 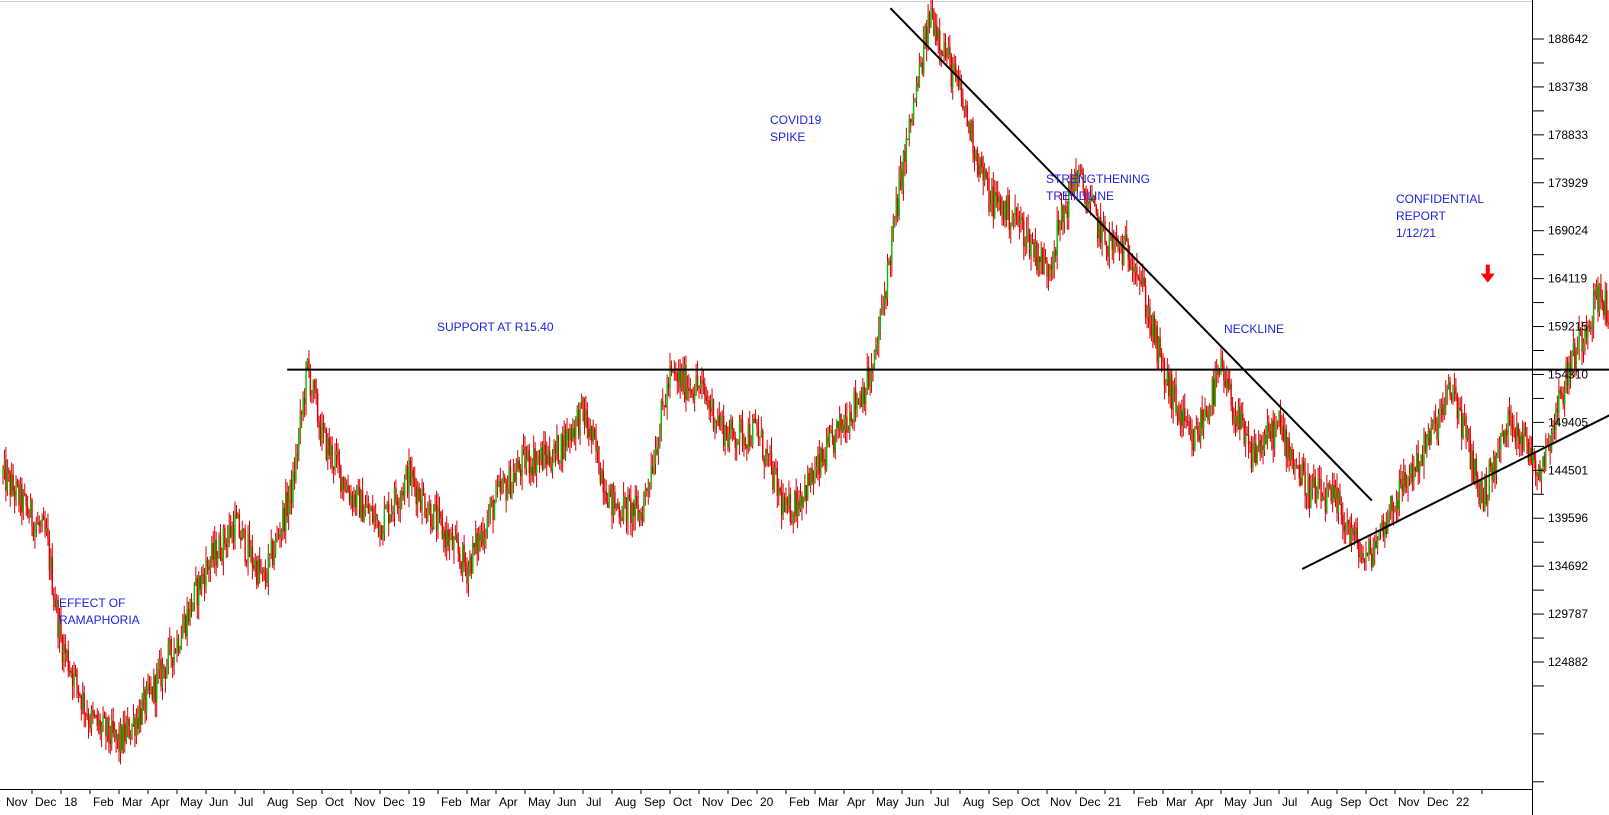 What do you see at coordinates (1568, 135) in the screenshot?
I see `y-tick-label: 178833` at bounding box center [1568, 135].